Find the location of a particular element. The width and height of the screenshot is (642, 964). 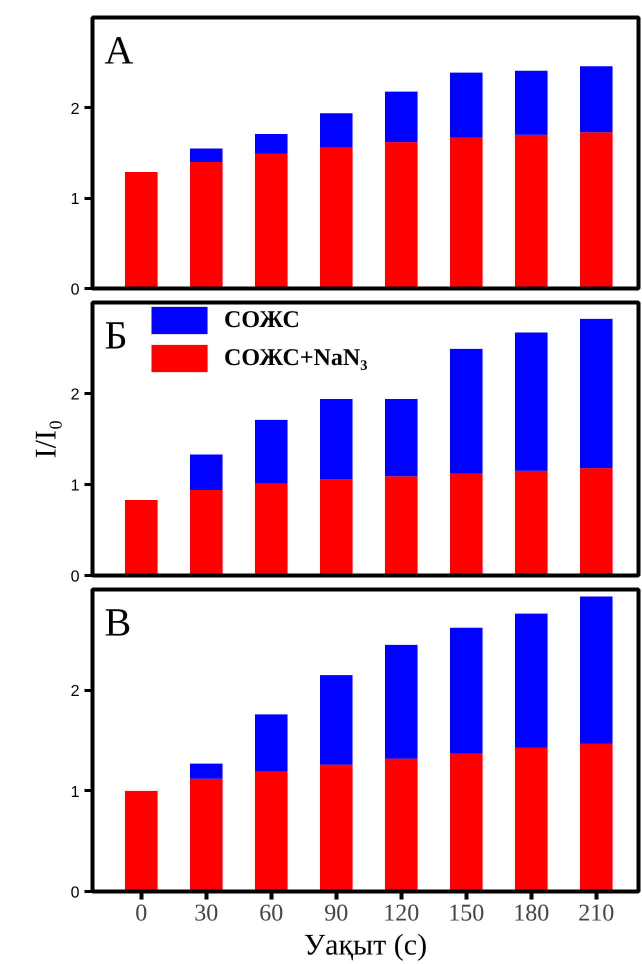

legend-label: СОЖС+NaN₃ is located at coordinates (296, 358).